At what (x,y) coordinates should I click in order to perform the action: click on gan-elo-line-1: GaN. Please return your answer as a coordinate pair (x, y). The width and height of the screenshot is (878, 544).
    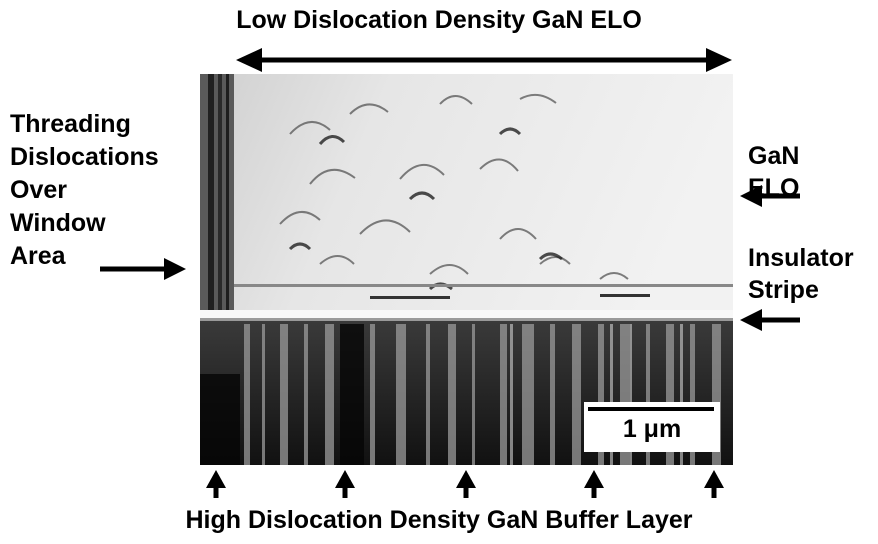
    Looking at the image, I should click on (774, 156).